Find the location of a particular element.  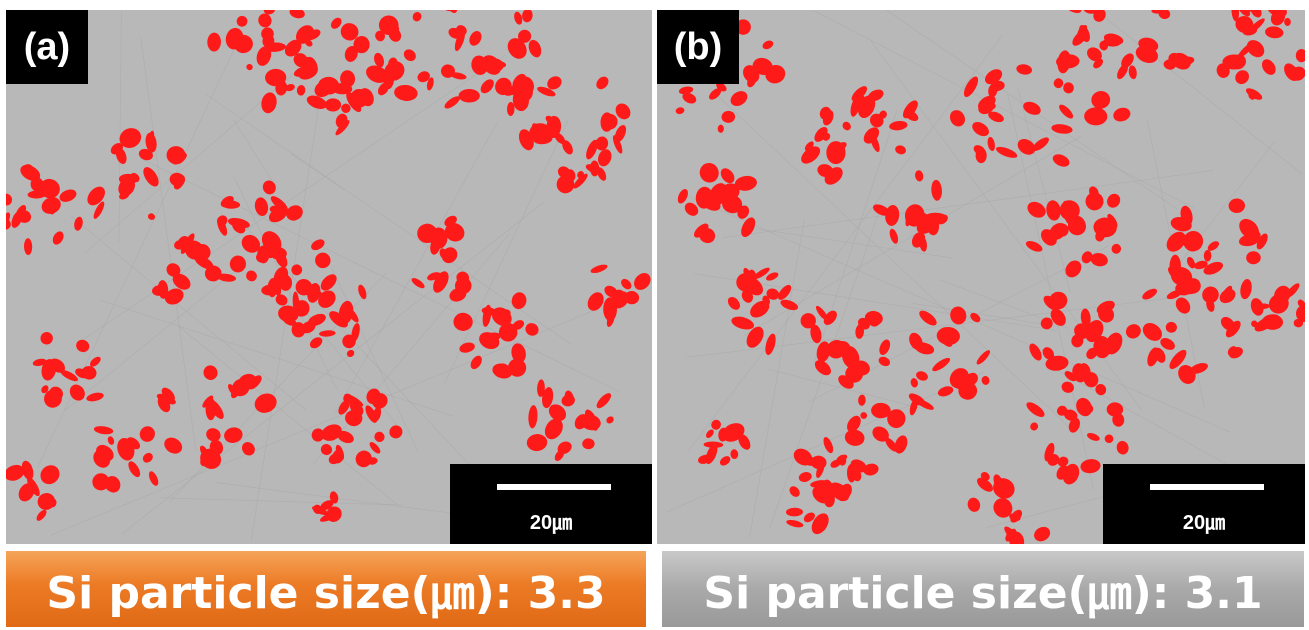

panel-label-b: (b) is located at coordinates (698, 47).